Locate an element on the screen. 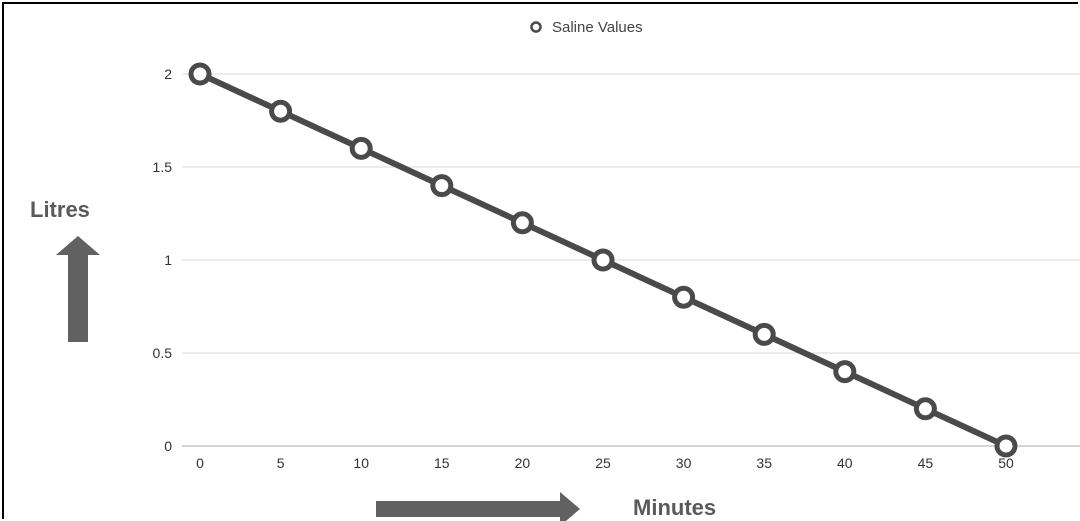 This screenshot has height=521, width=1080. y-axis-title: Litres is located at coordinates (60, 209).